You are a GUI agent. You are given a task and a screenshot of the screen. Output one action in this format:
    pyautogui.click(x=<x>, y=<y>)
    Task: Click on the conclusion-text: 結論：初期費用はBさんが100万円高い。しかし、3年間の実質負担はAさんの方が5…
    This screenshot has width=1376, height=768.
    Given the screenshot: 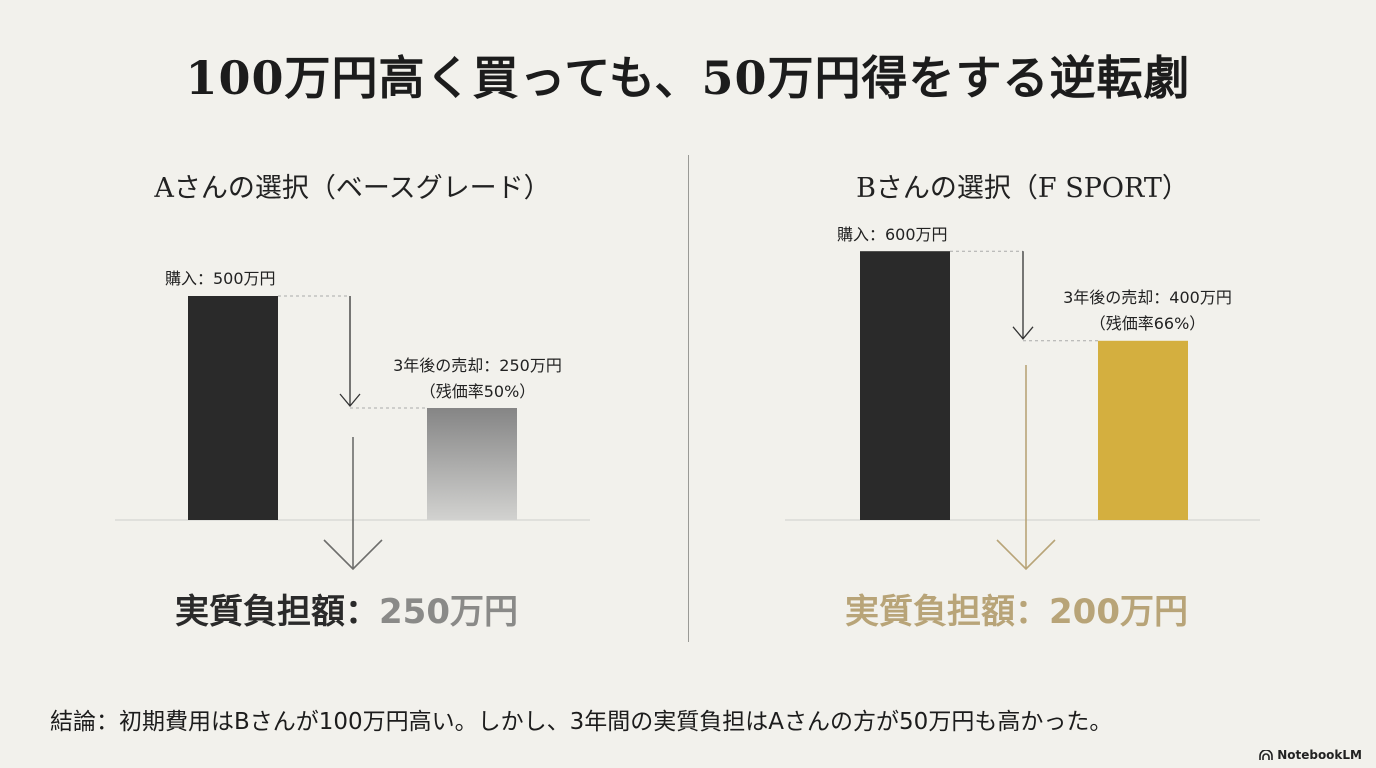 What is the action you would take?
    pyautogui.click(x=581, y=722)
    